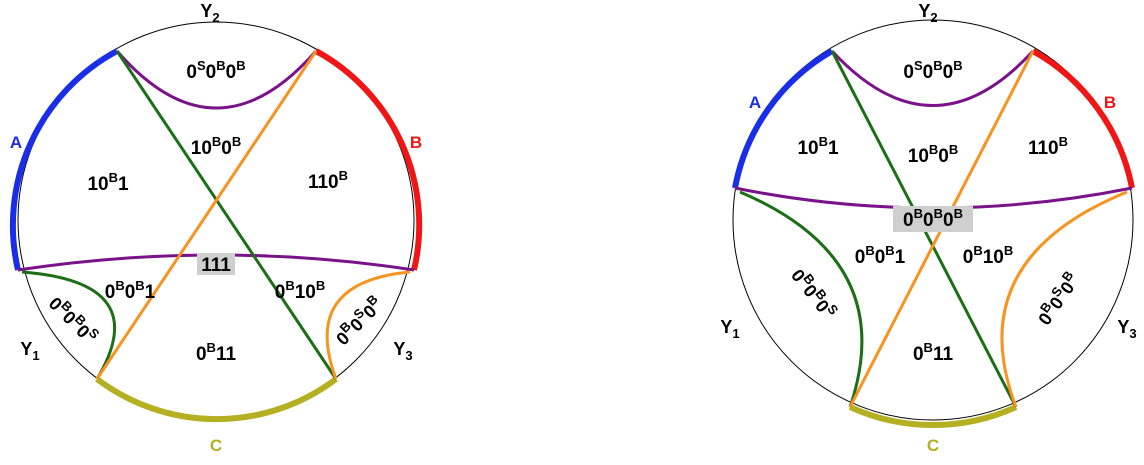 This screenshot has width=1144, height=465. What do you see at coordinates (402, 351) in the screenshot?
I see `left-label-y3: Y3` at bounding box center [402, 351].